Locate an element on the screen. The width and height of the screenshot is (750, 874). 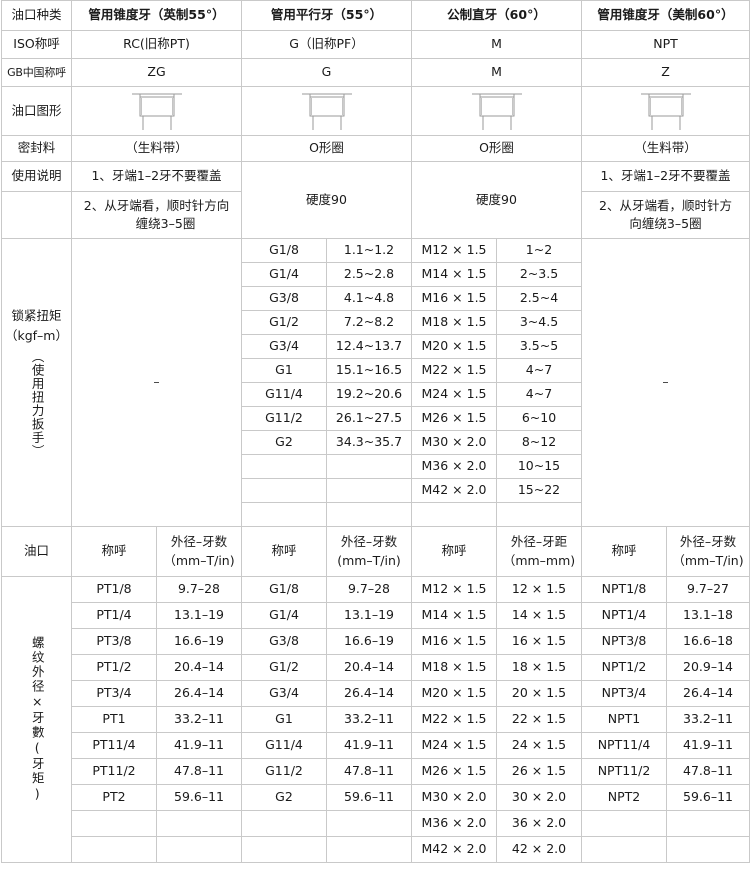
row-label-usage-continued is located at coordinates (36, 215).